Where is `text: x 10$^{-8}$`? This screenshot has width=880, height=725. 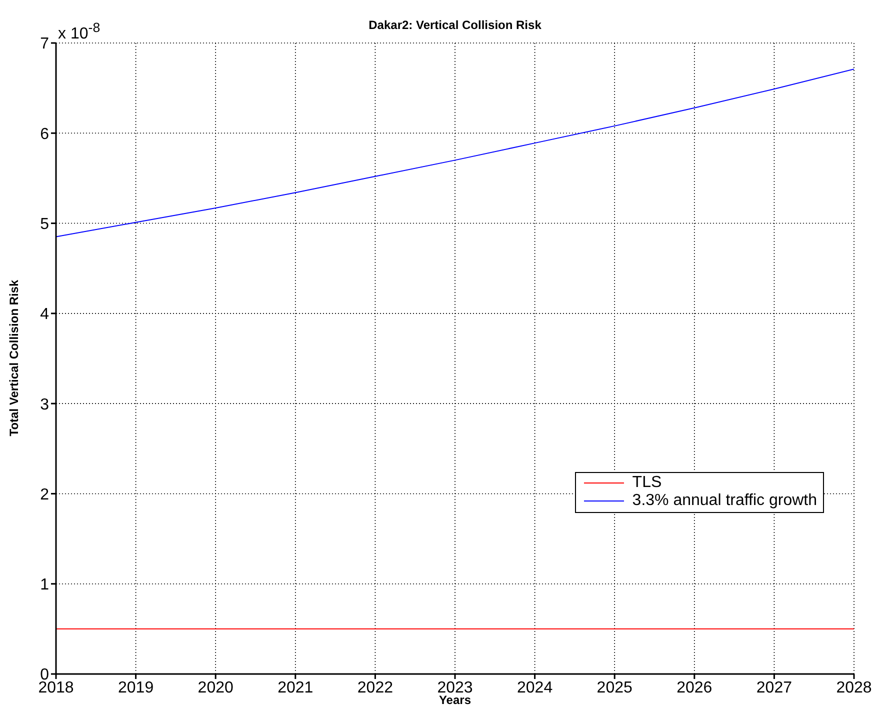
text: x 10$^{-8}$ is located at coordinates (79, 32).